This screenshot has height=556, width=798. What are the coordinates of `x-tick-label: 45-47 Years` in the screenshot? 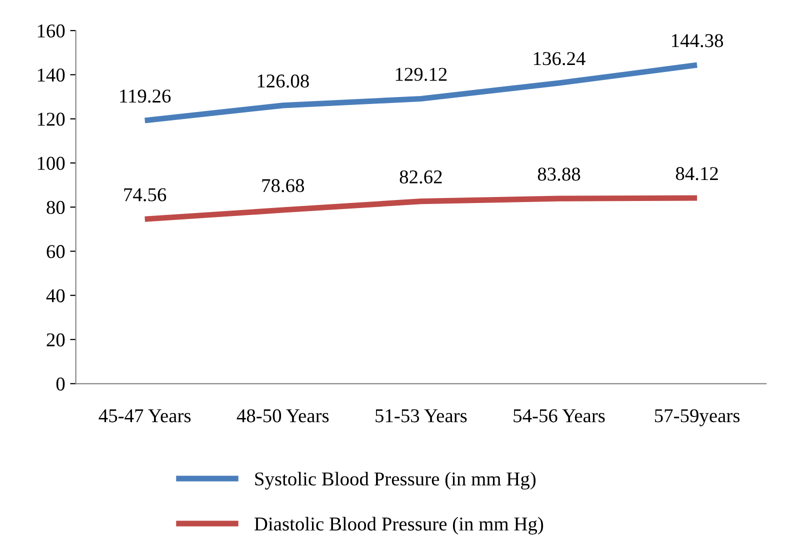 It's located at (144, 415).